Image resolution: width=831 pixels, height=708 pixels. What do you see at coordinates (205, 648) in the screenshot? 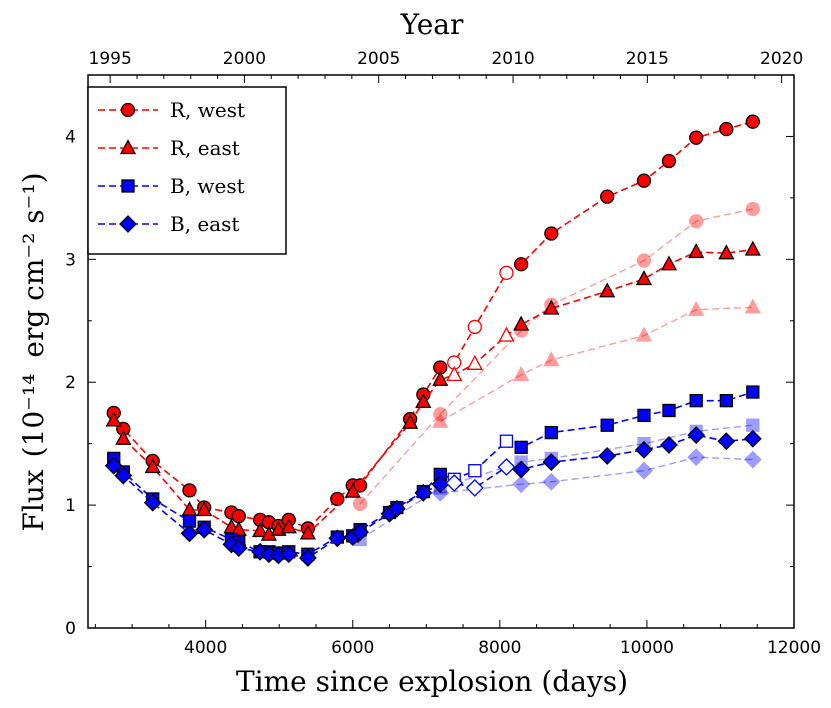
I see `x-tick-label: 4000` at bounding box center [205, 648].